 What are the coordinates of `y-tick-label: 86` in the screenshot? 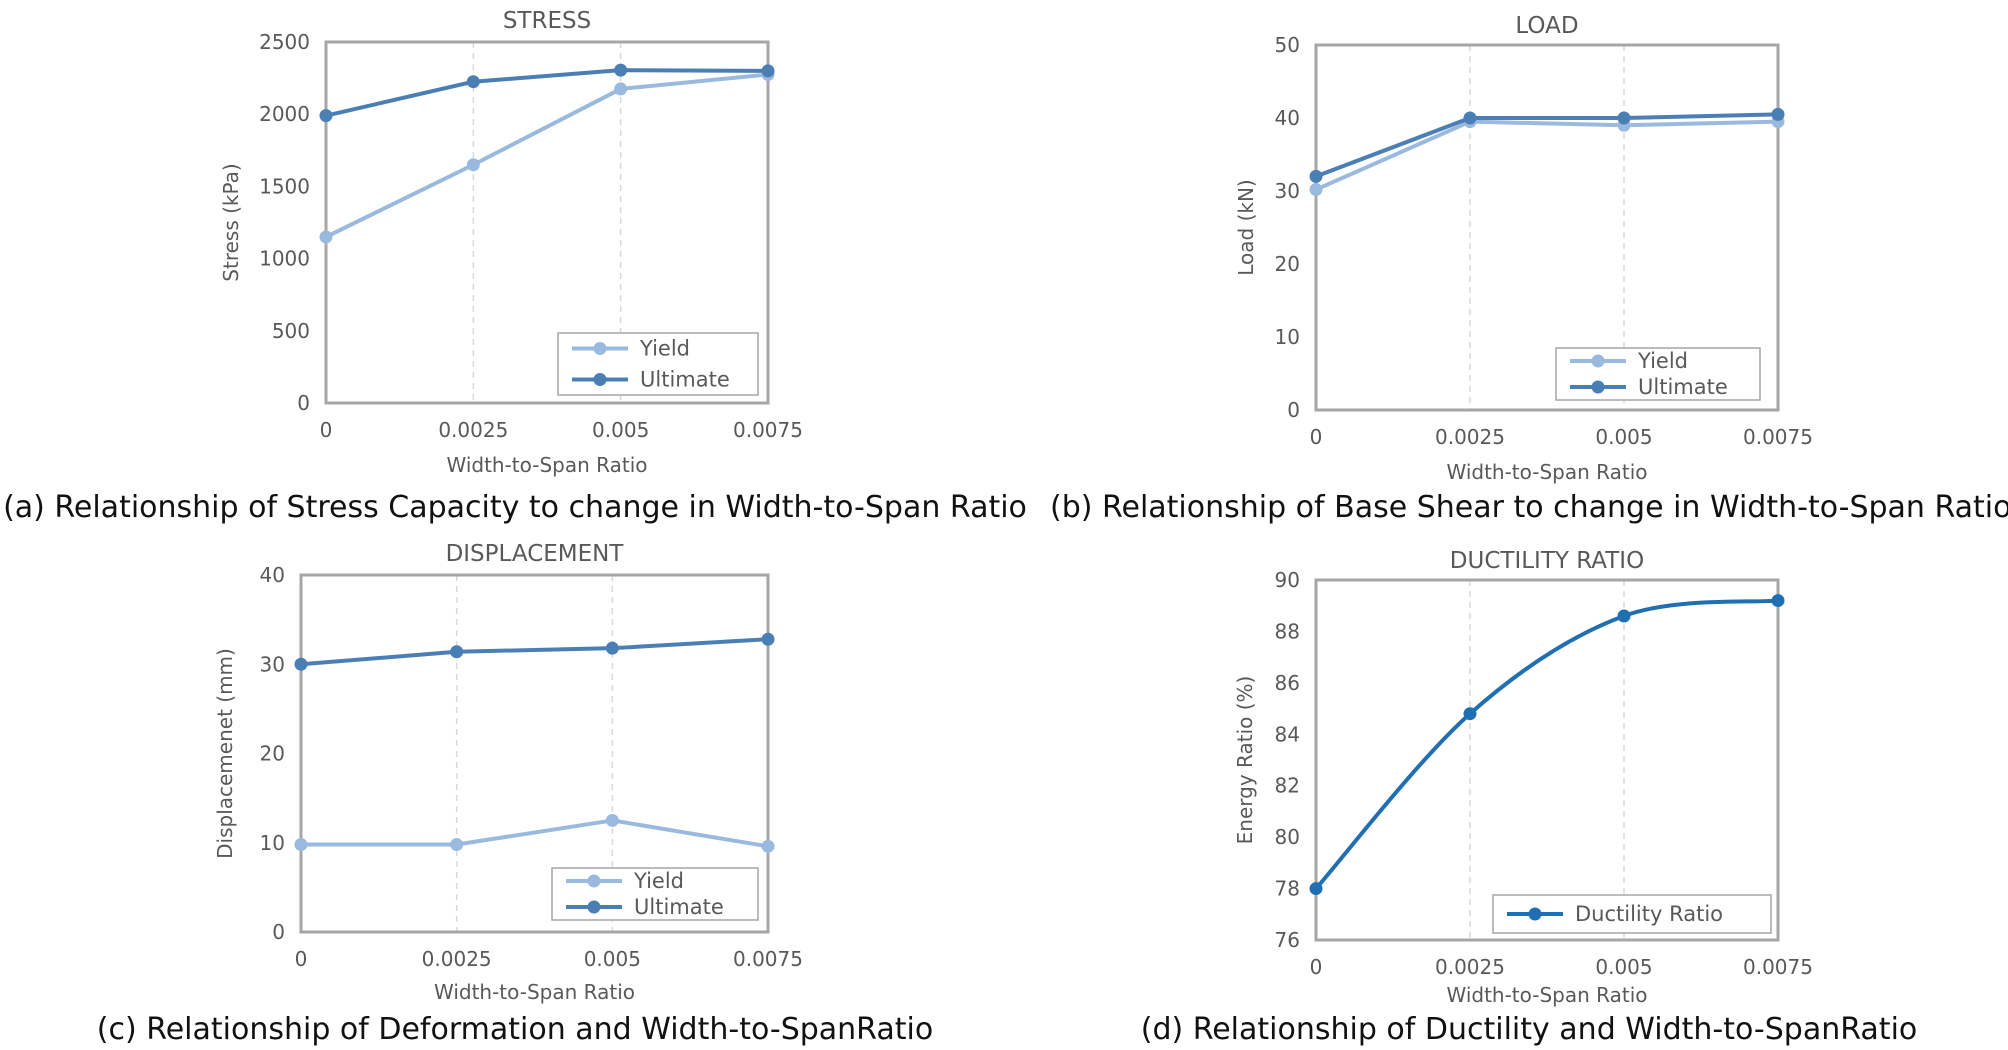 It's located at (1287, 683).